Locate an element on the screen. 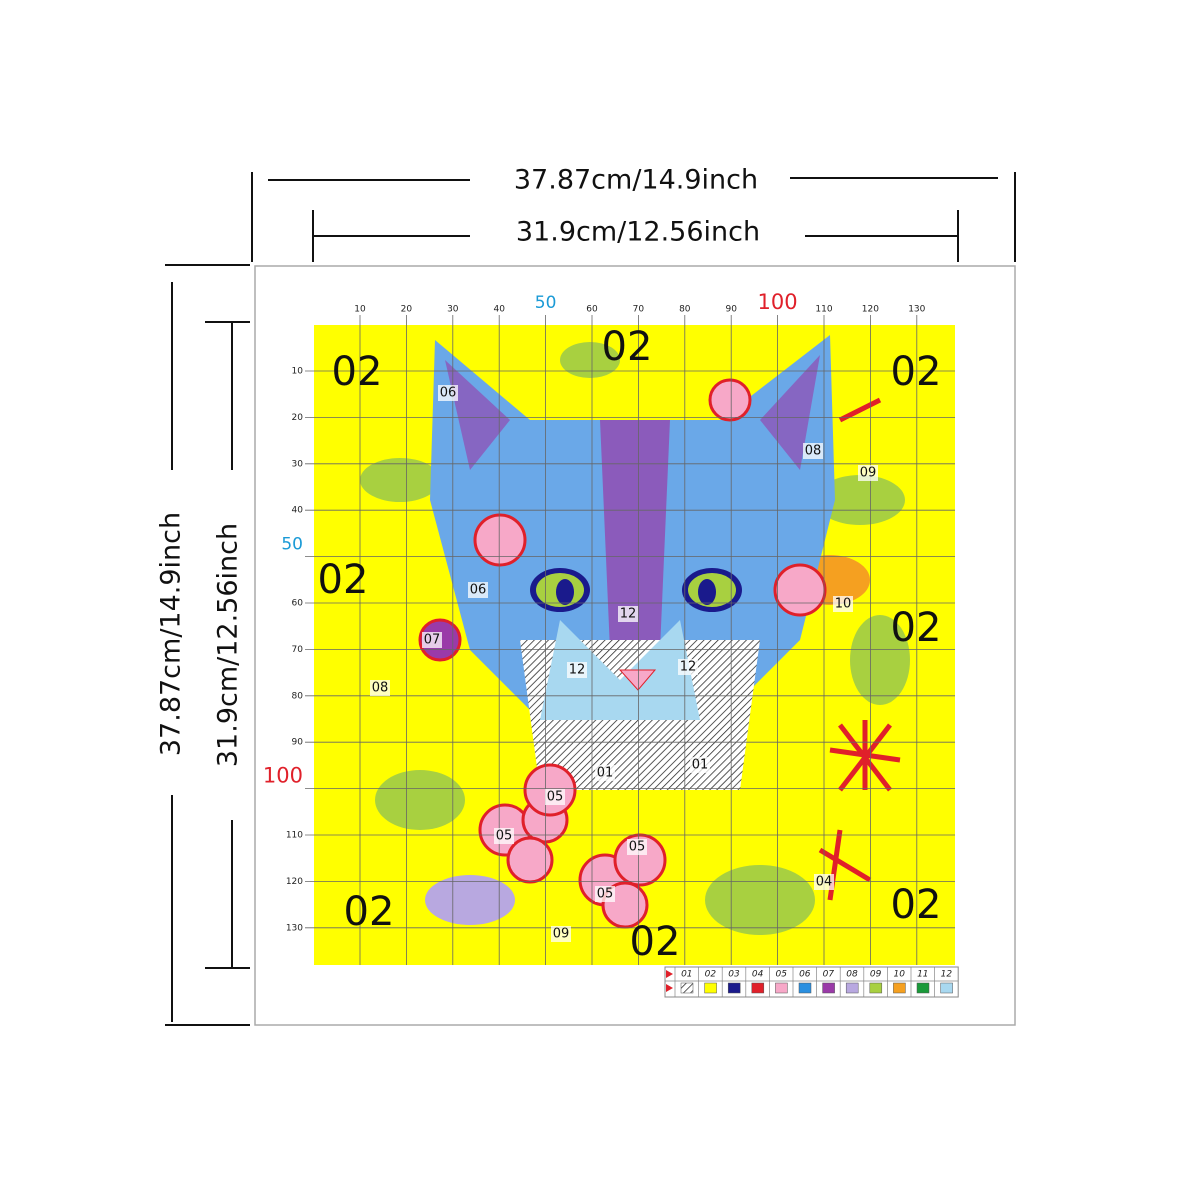  width-inner: 31.9cm/12.56inch is located at coordinates (638, 232).